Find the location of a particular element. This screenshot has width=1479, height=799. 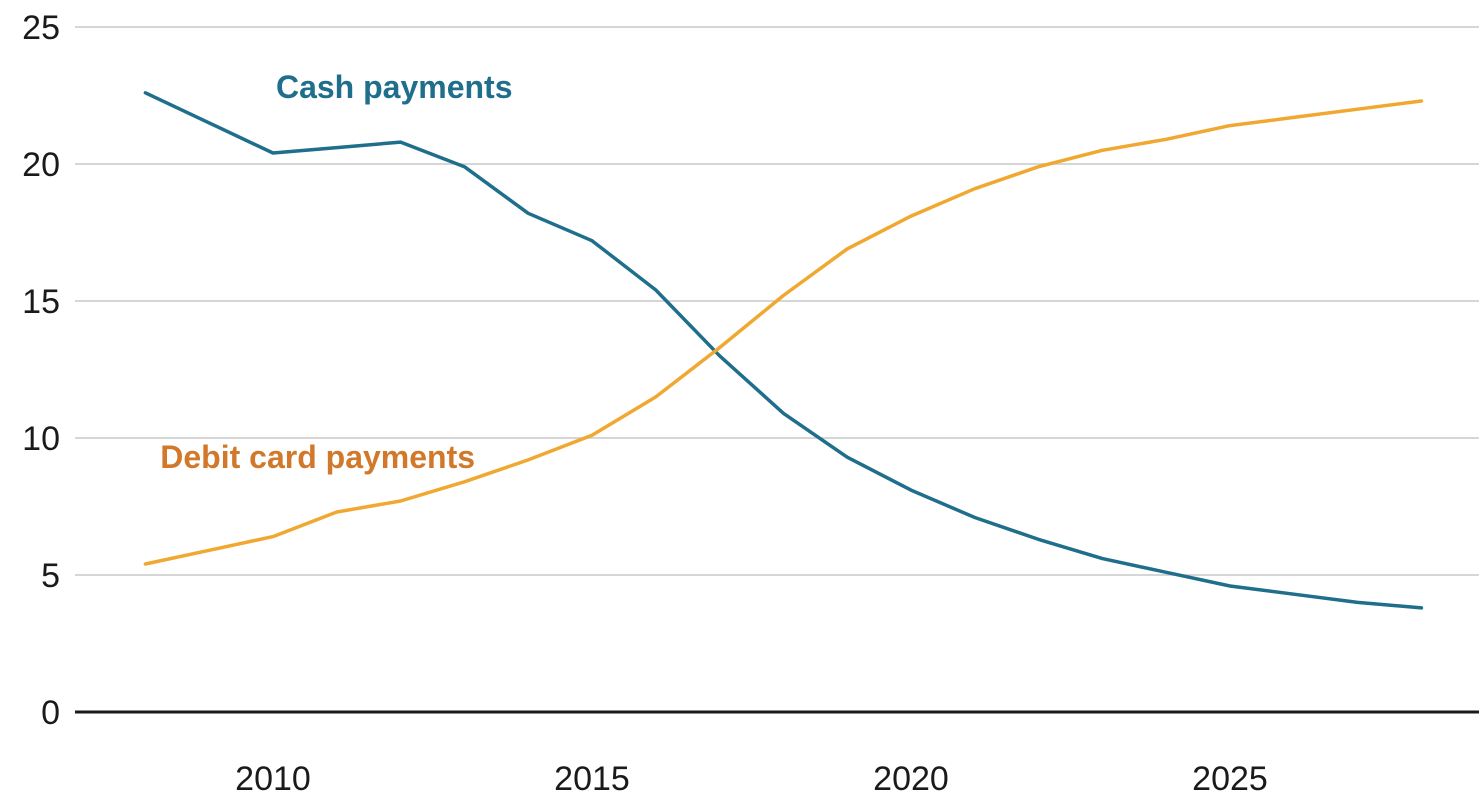

series-label-debit-card-payments: Debit card payments is located at coordinates (317, 457).